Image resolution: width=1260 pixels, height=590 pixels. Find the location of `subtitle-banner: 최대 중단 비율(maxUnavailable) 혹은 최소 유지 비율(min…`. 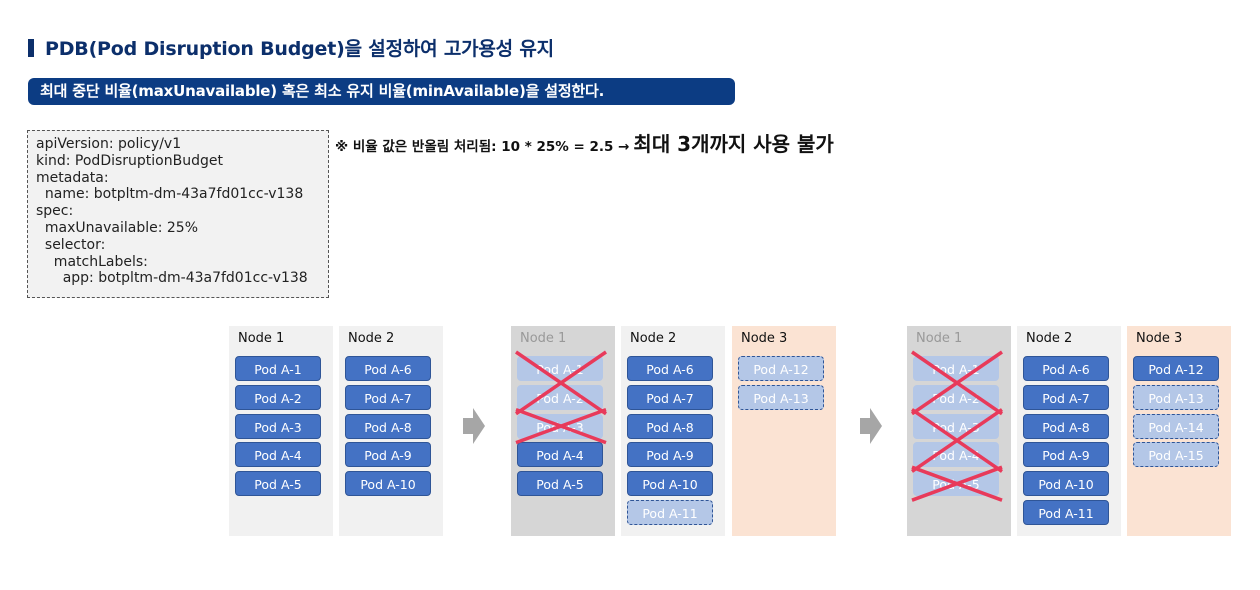

subtitle-banner: 최대 중단 비율(maxUnavailable) 혹은 최소 유지 비율(min… is located at coordinates (381, 91).